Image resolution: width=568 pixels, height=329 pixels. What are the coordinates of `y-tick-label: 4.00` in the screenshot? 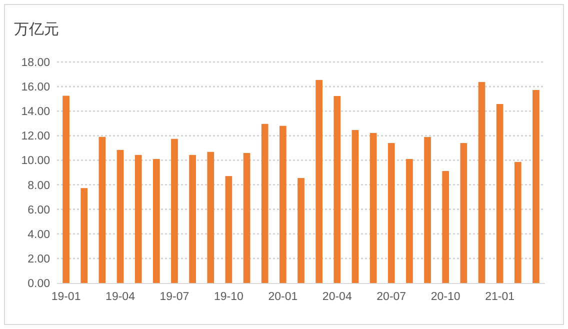 It's located at (39, 234).